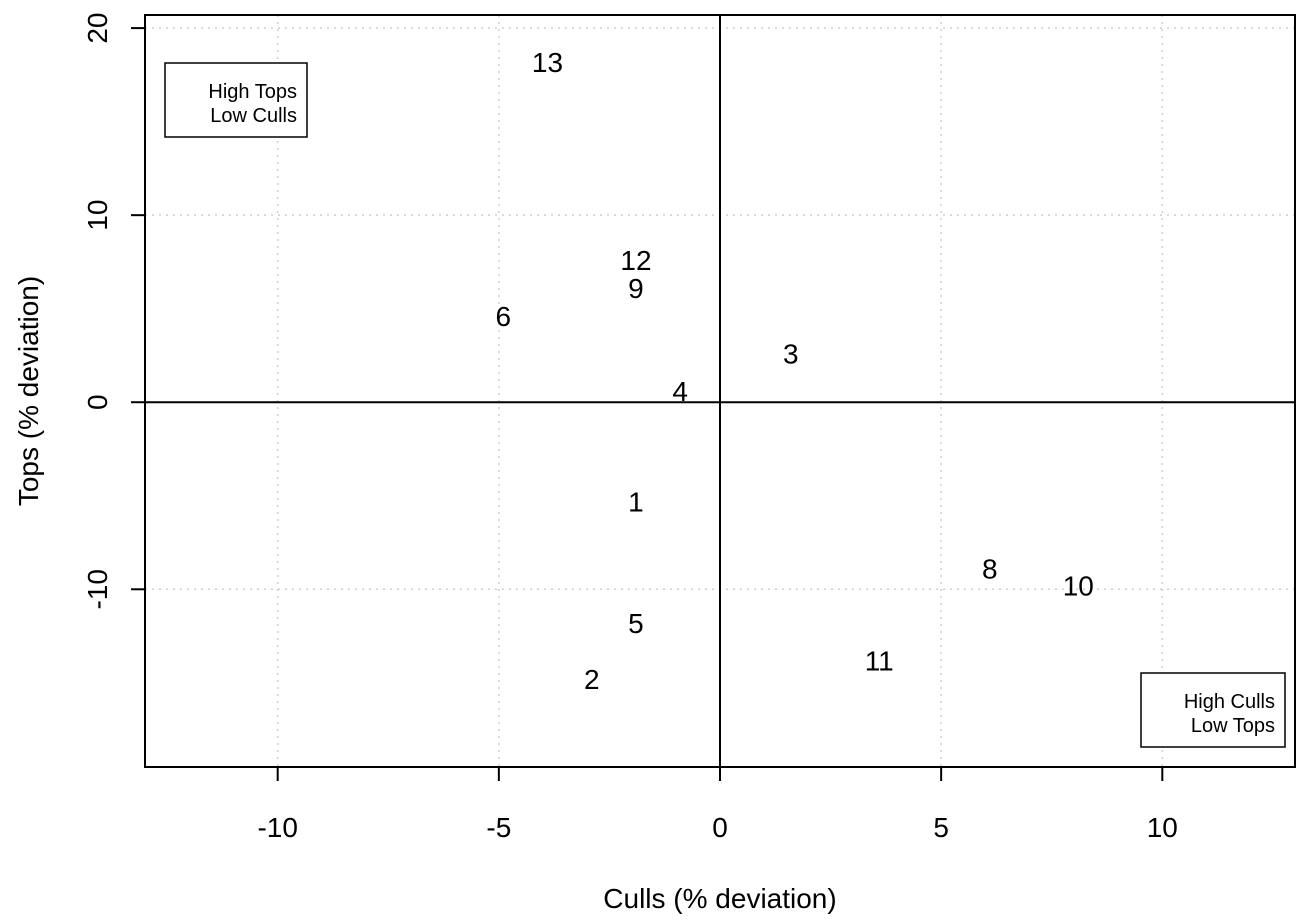 The width and height of the screenshot is (1297, 921). I want to click on y-tick-label: -10, so click(97, 589).